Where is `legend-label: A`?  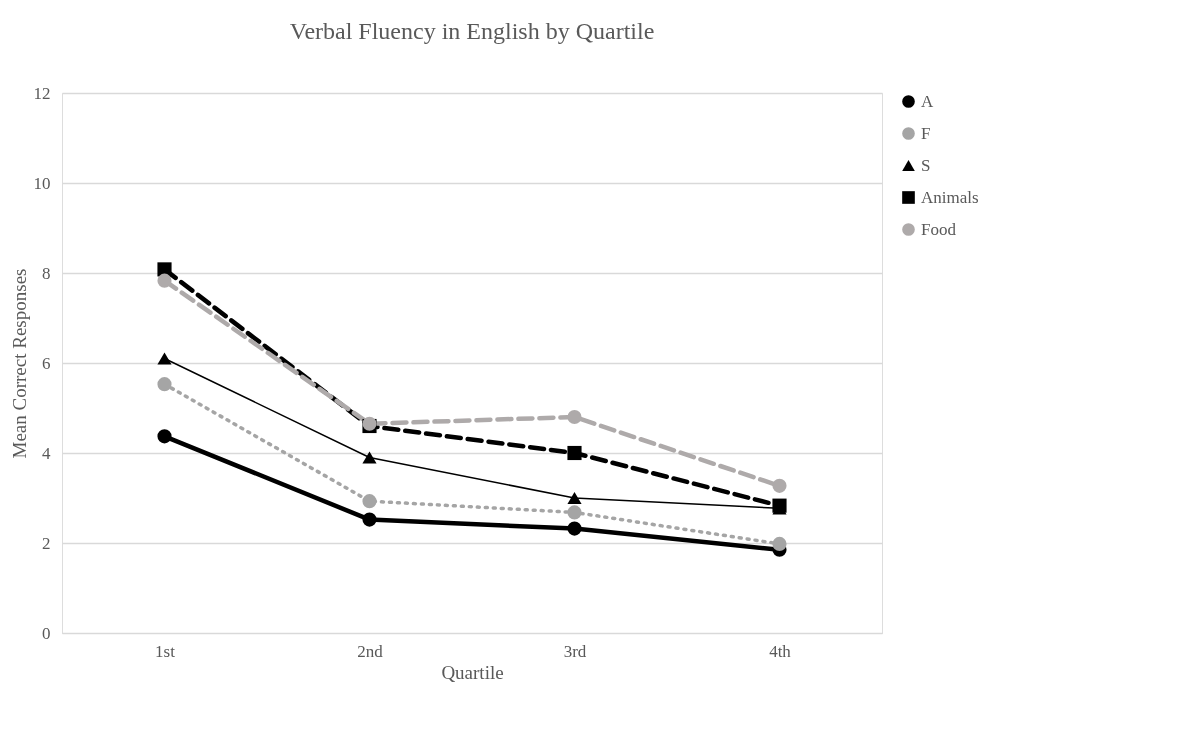
legend-label: A is located at coordinates (927, 101).